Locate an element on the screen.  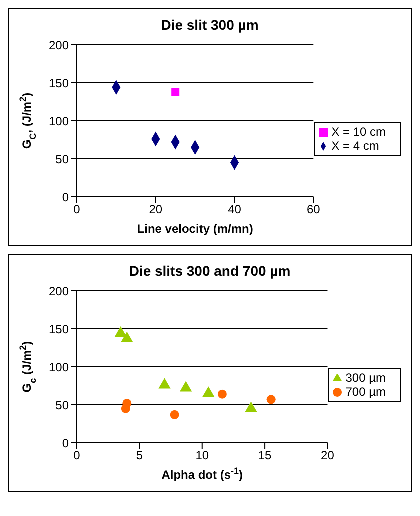
chart-title: Die slit 300 µm is located at coordinates (210, 25).